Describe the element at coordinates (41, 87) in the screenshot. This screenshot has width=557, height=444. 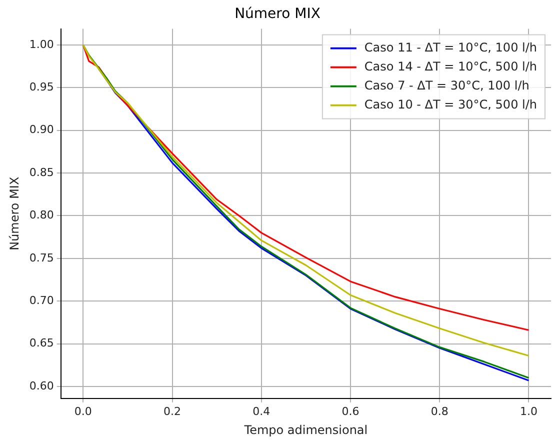
I see `y-tick-label: 0.95` at that location.